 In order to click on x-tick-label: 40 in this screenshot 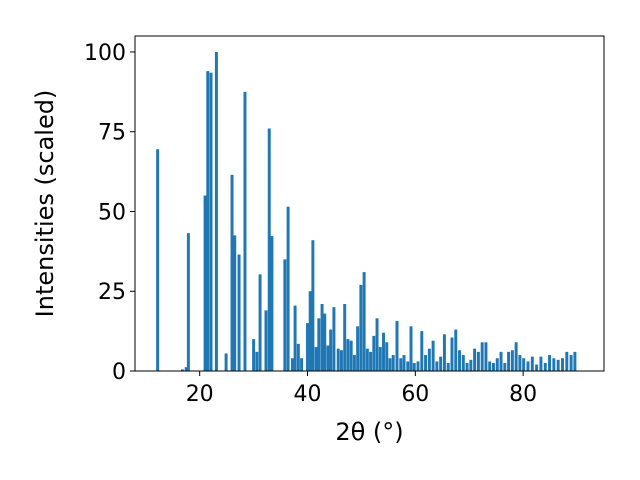, I will do `click(308, 394)`.